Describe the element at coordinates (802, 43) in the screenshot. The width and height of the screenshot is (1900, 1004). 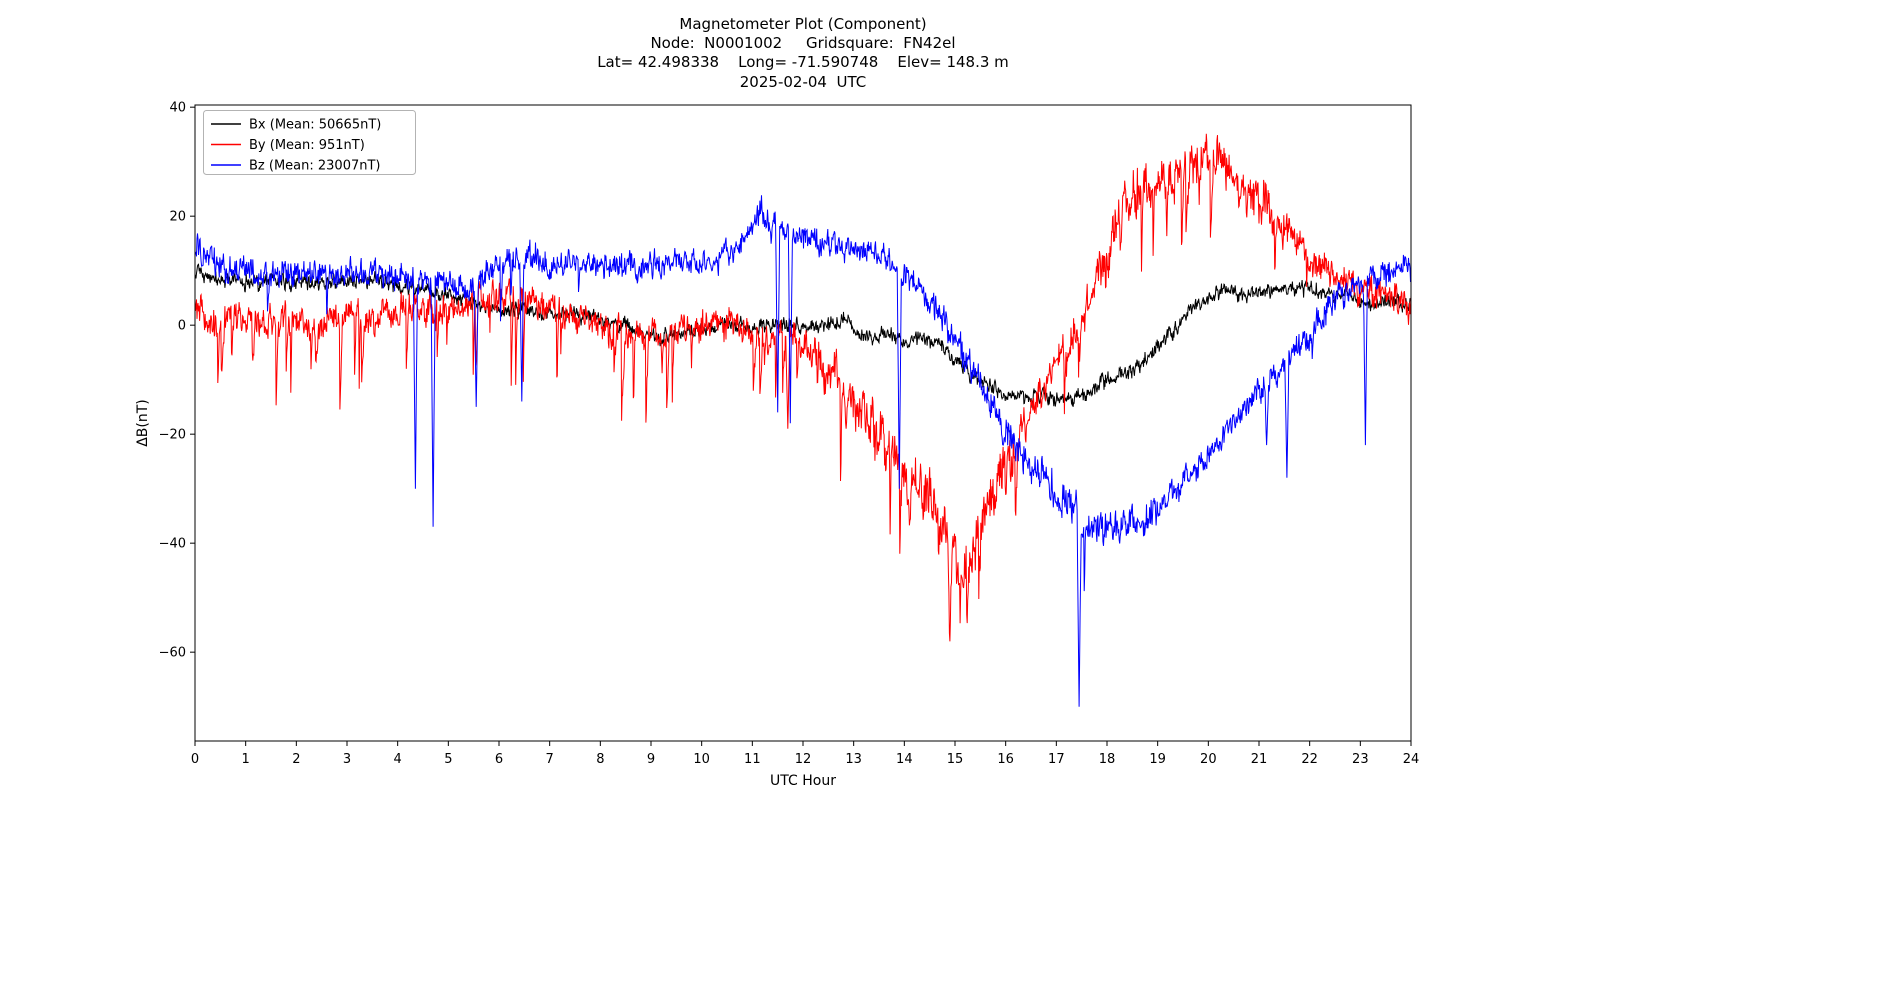
I see `chart-subtitle-node: Node: N0001002 Gridsquare: FN42el` at that location.